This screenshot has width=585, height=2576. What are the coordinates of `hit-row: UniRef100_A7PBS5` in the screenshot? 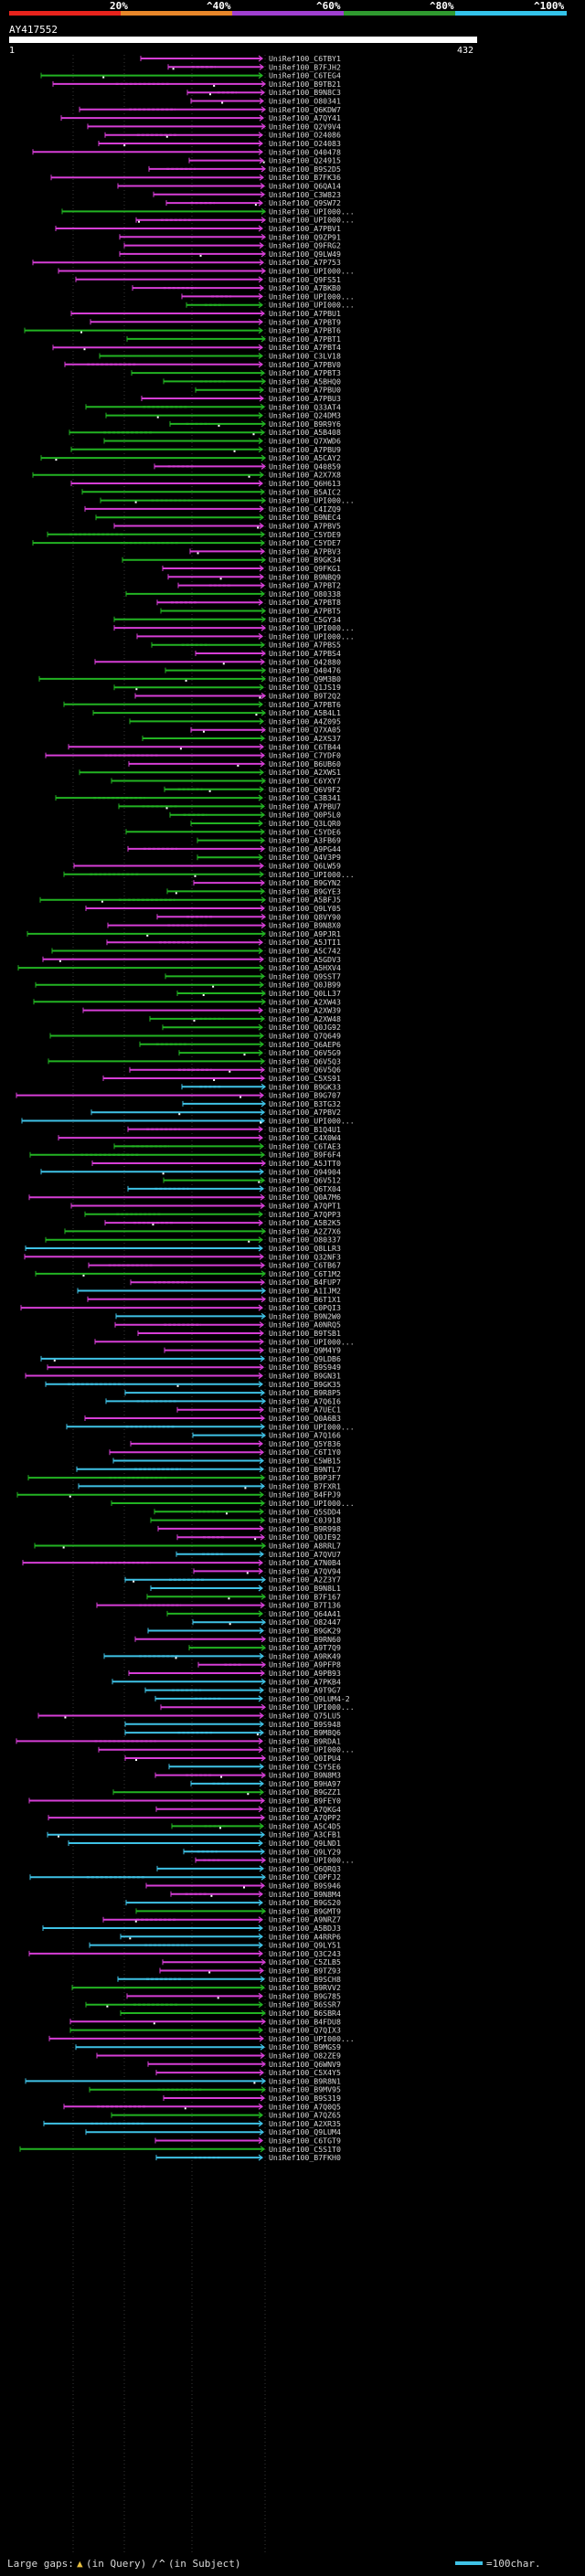 It's located at (246, 645).